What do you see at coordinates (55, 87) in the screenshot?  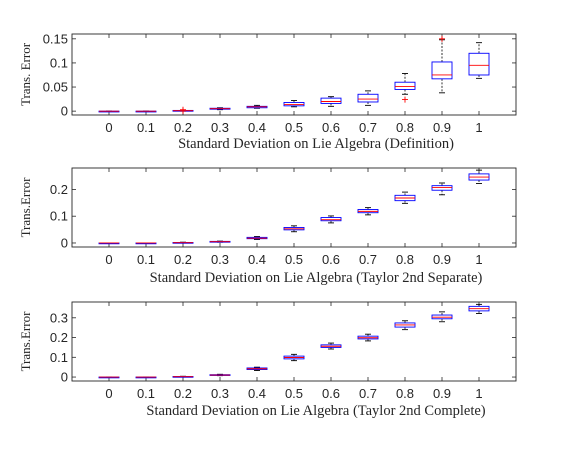 I see `y-tick-label: 0.05` at bounding box center [55, 87].